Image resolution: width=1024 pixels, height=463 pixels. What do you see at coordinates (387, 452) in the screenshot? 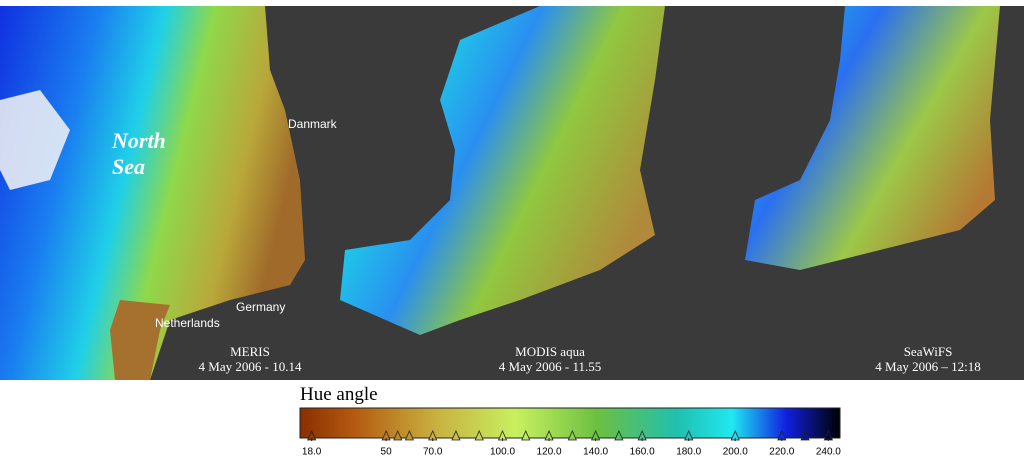
I see `tick-label: 50` at bounding box center [387, 452].